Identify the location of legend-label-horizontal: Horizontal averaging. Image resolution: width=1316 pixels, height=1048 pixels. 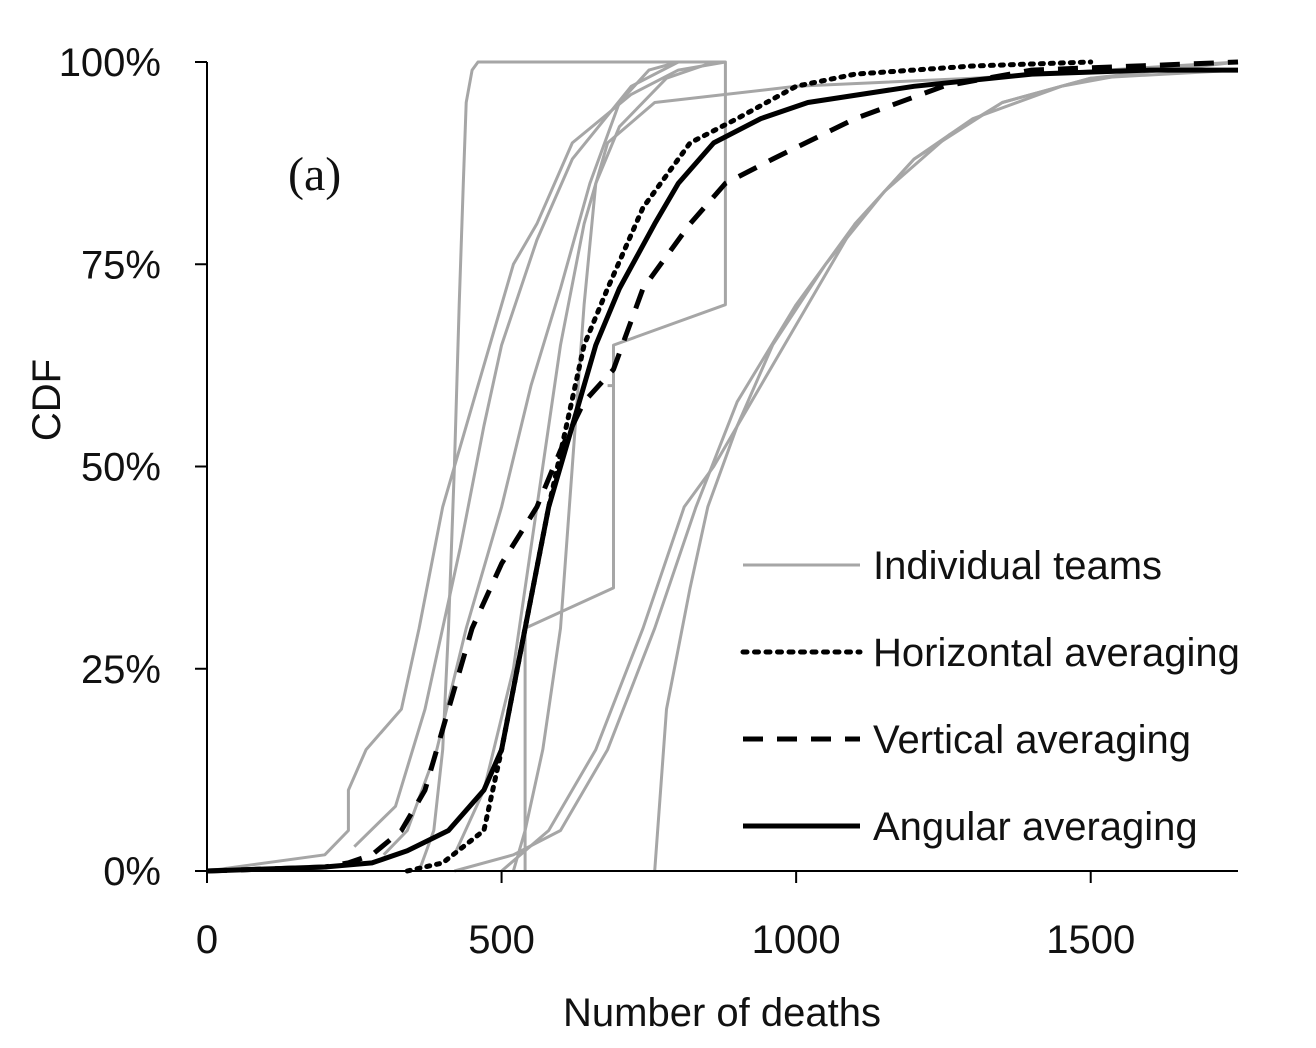
(1056, 653).